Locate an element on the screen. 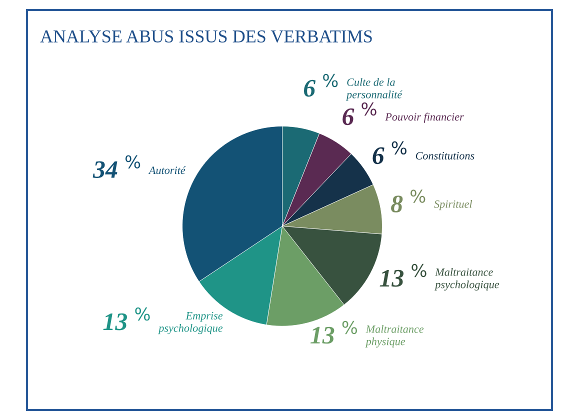  slice-label: Pouvoir financier is located at coordinates (424, 117).